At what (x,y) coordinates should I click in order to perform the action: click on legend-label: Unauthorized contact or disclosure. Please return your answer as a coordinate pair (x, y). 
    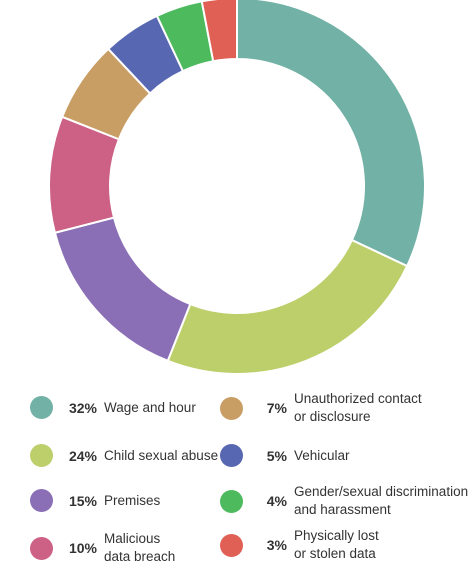
    Looking at the image, I should click on (358, 407).